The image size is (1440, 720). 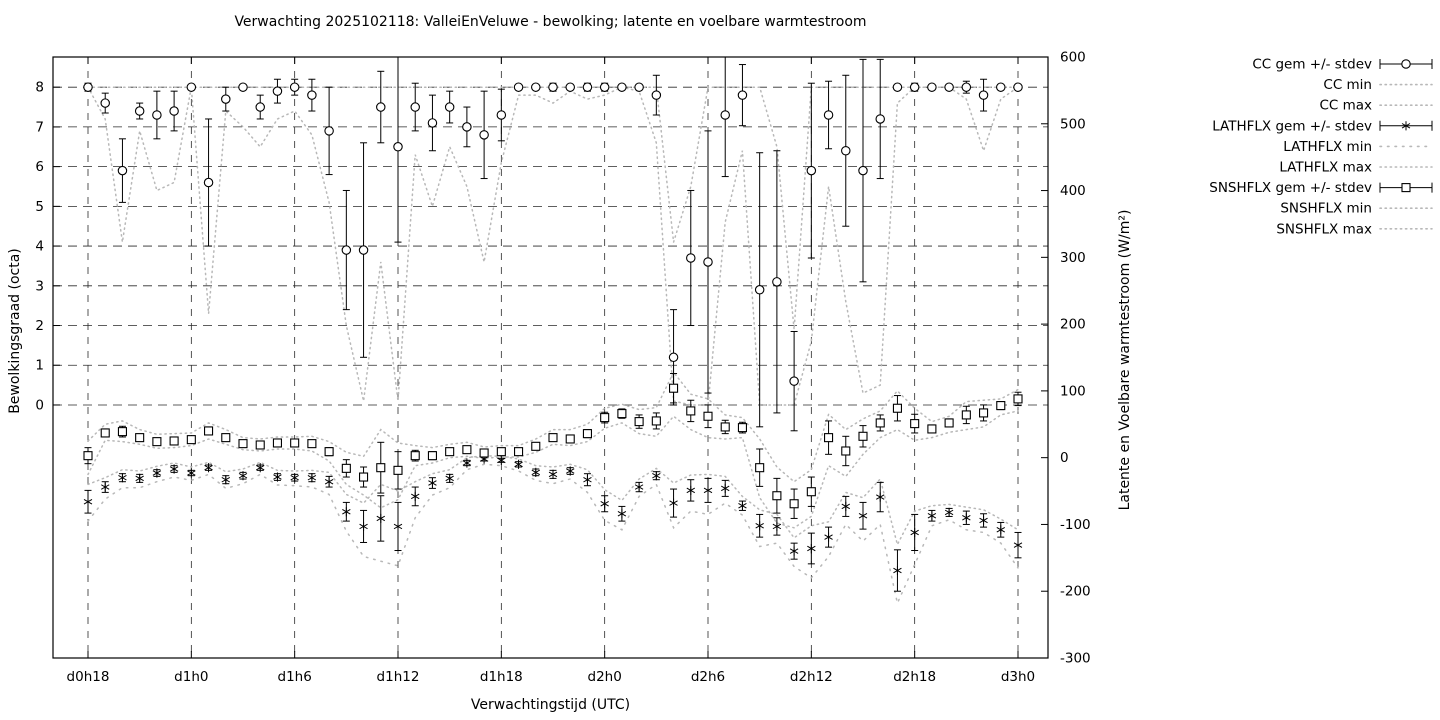 What do you see at coordinates (1075, 659) in the screenshot?
I see `right-tick-label: -300` at bounding box center [1075, 659].